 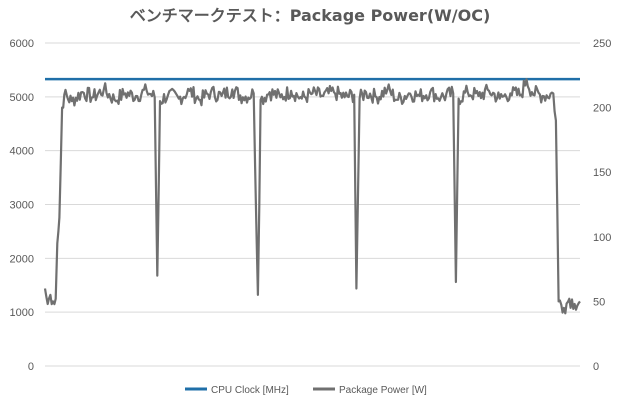 I want to click on left-tick-label: 1000, so click(x=22, y=313).